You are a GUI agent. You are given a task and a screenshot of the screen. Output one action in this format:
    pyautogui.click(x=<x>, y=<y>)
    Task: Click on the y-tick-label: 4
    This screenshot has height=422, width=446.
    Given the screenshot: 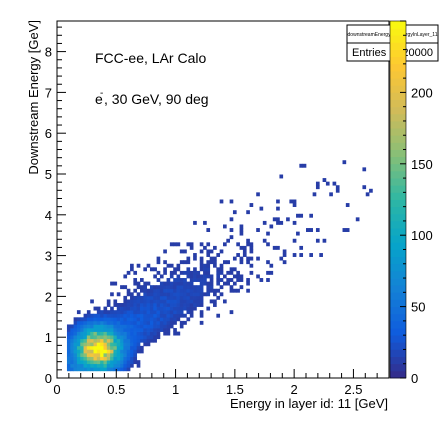 What is the action you would take?
    pyautogui.click(x=48, y=215)
    